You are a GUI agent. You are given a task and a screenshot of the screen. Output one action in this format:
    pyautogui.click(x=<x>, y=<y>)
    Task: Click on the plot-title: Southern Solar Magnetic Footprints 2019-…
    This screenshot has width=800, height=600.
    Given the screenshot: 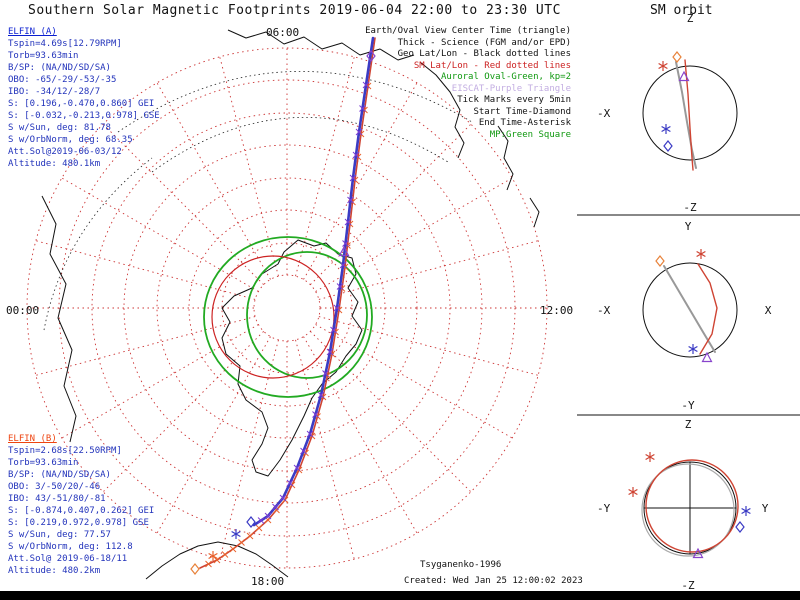 What is the action you would take?
    pyautogui.click(x=294, y=10)
    